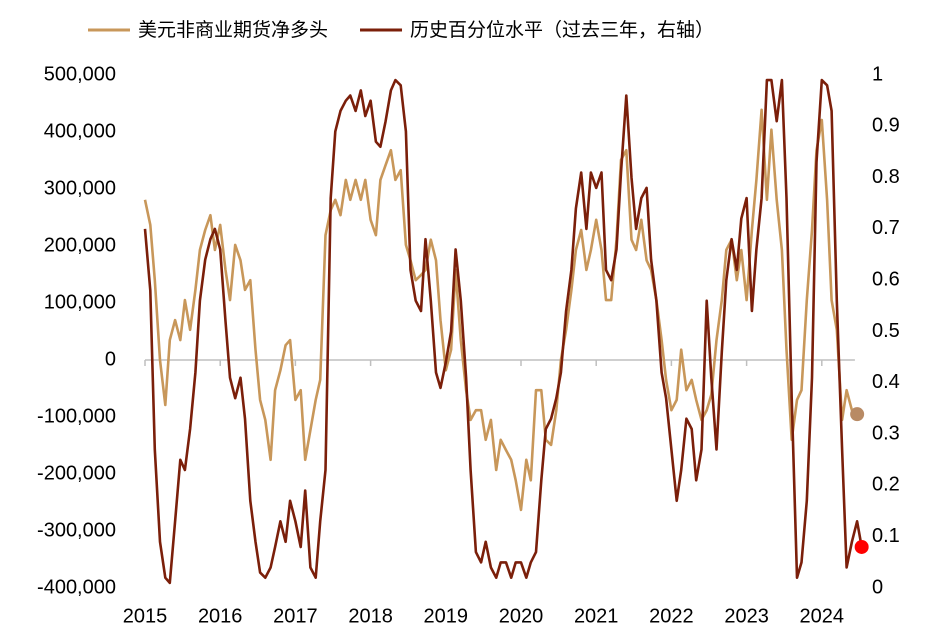  What do you see at coordinates (746, 616) in the screenshot?
I see `x-tick-label: 2023` at bounding box center [746, 616].